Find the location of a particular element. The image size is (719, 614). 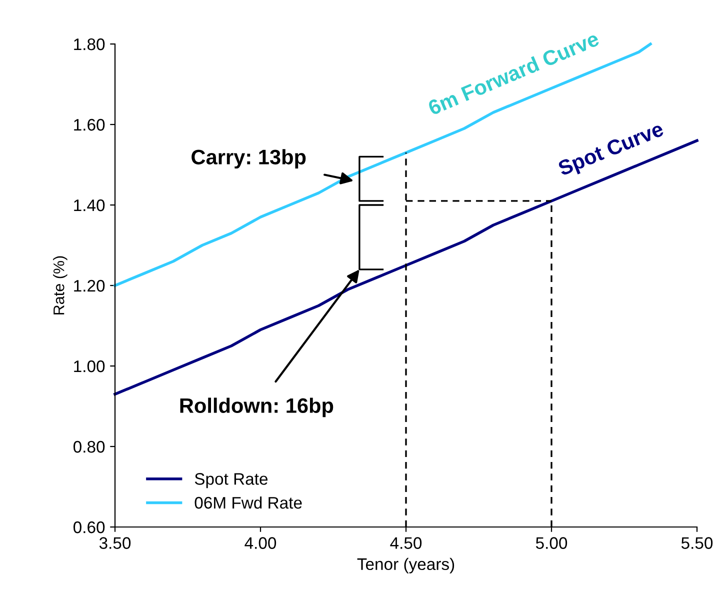

annotation: Rolldown: 16bp is located at coordinates (257, 408).